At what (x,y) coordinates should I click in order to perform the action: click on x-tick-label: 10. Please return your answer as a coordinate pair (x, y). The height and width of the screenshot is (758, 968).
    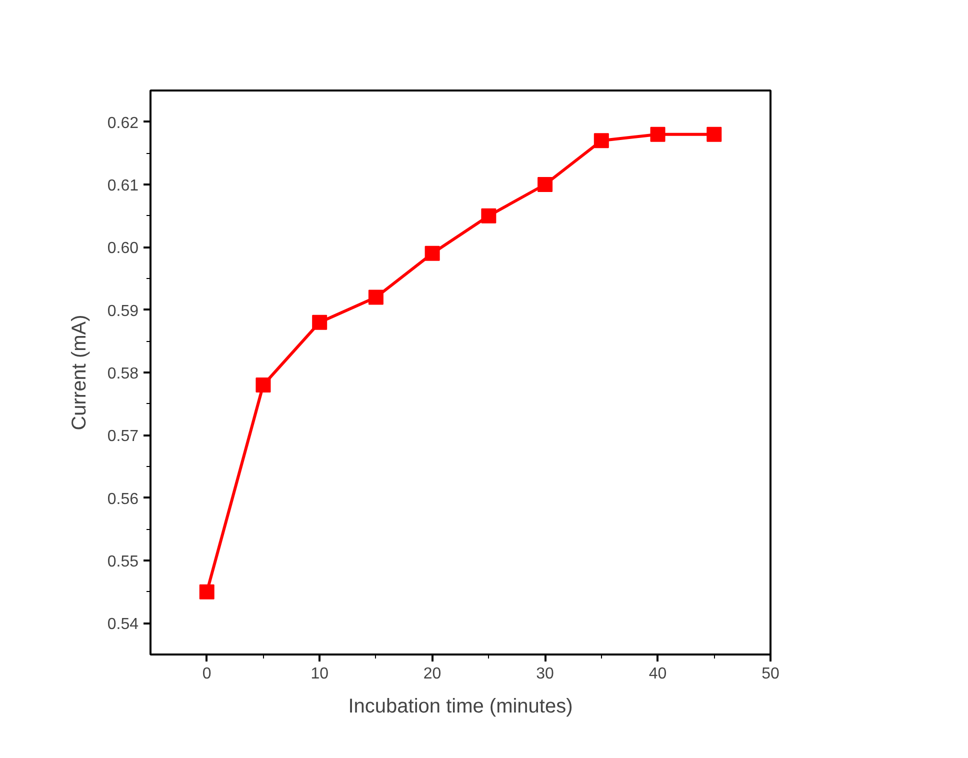
    Looking at the image, I should click on (319, 674).